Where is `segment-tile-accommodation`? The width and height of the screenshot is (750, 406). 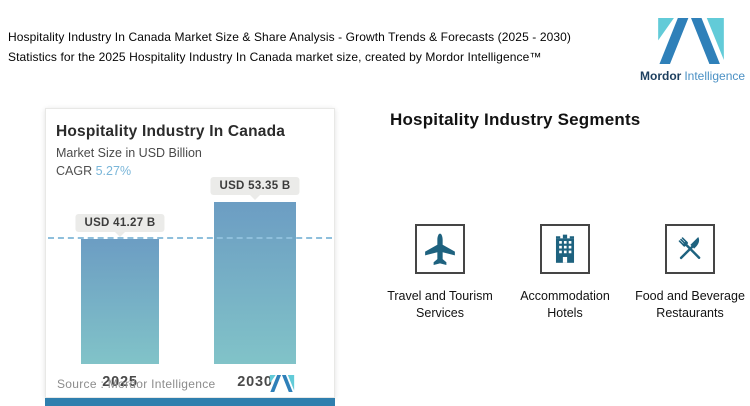
segment-tile-accommodation is located at coordinates (565, 249).